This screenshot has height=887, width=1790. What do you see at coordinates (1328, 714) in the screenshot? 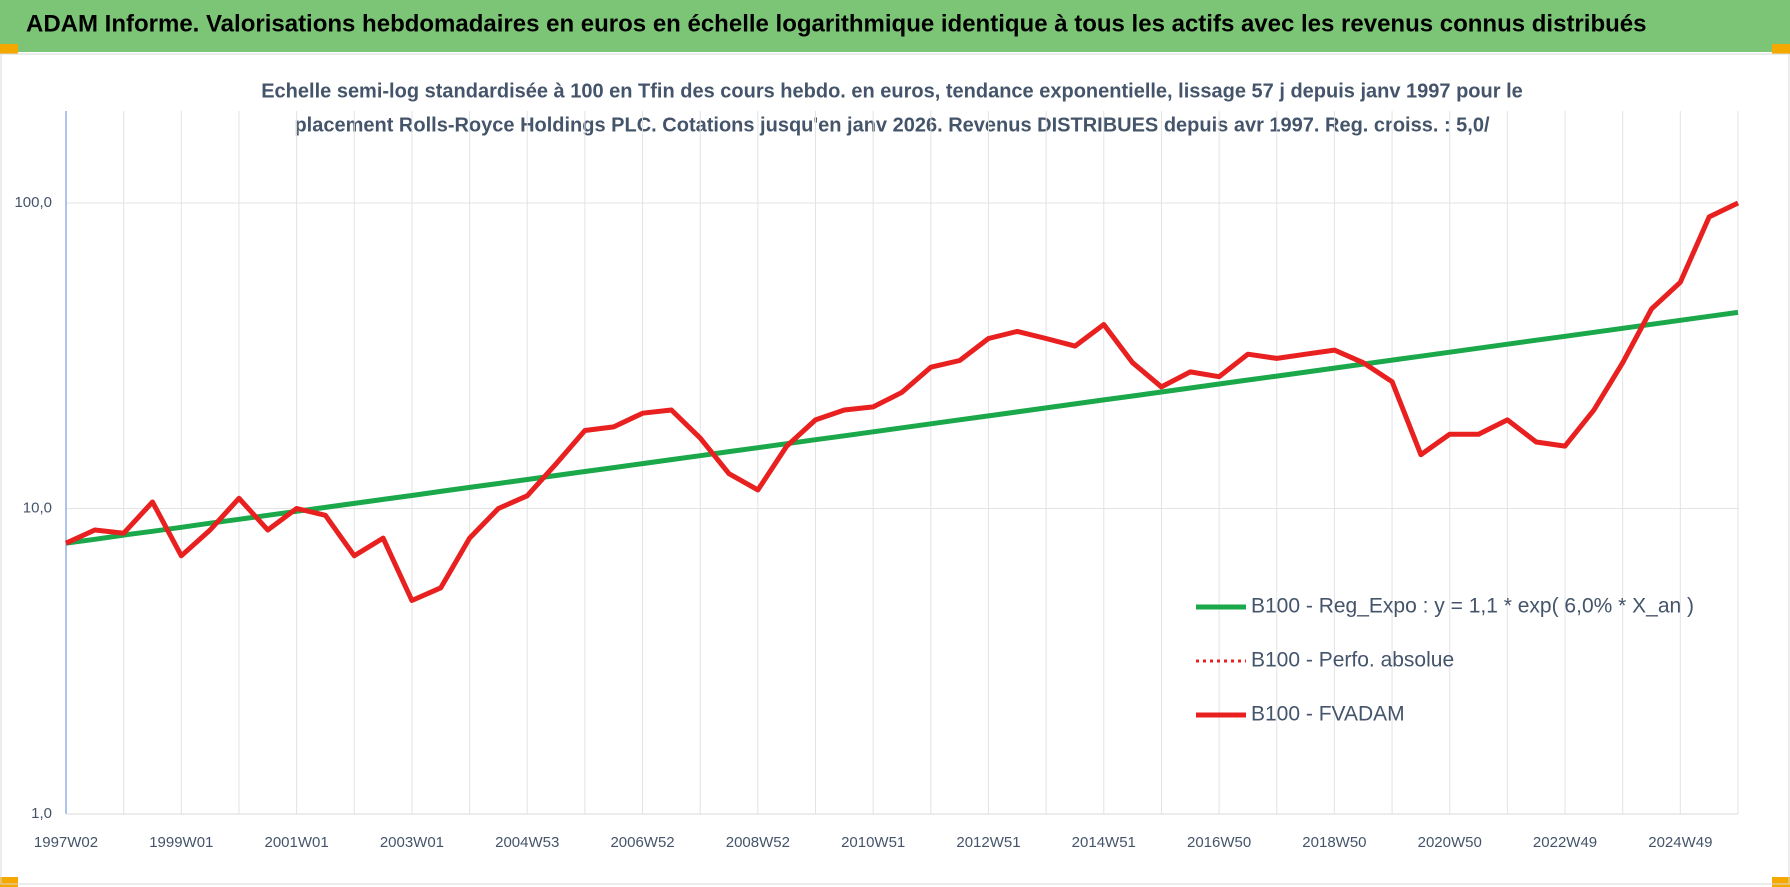
I see `legend-label: B100 - FVADAM` at bounding box center [1328, 714].